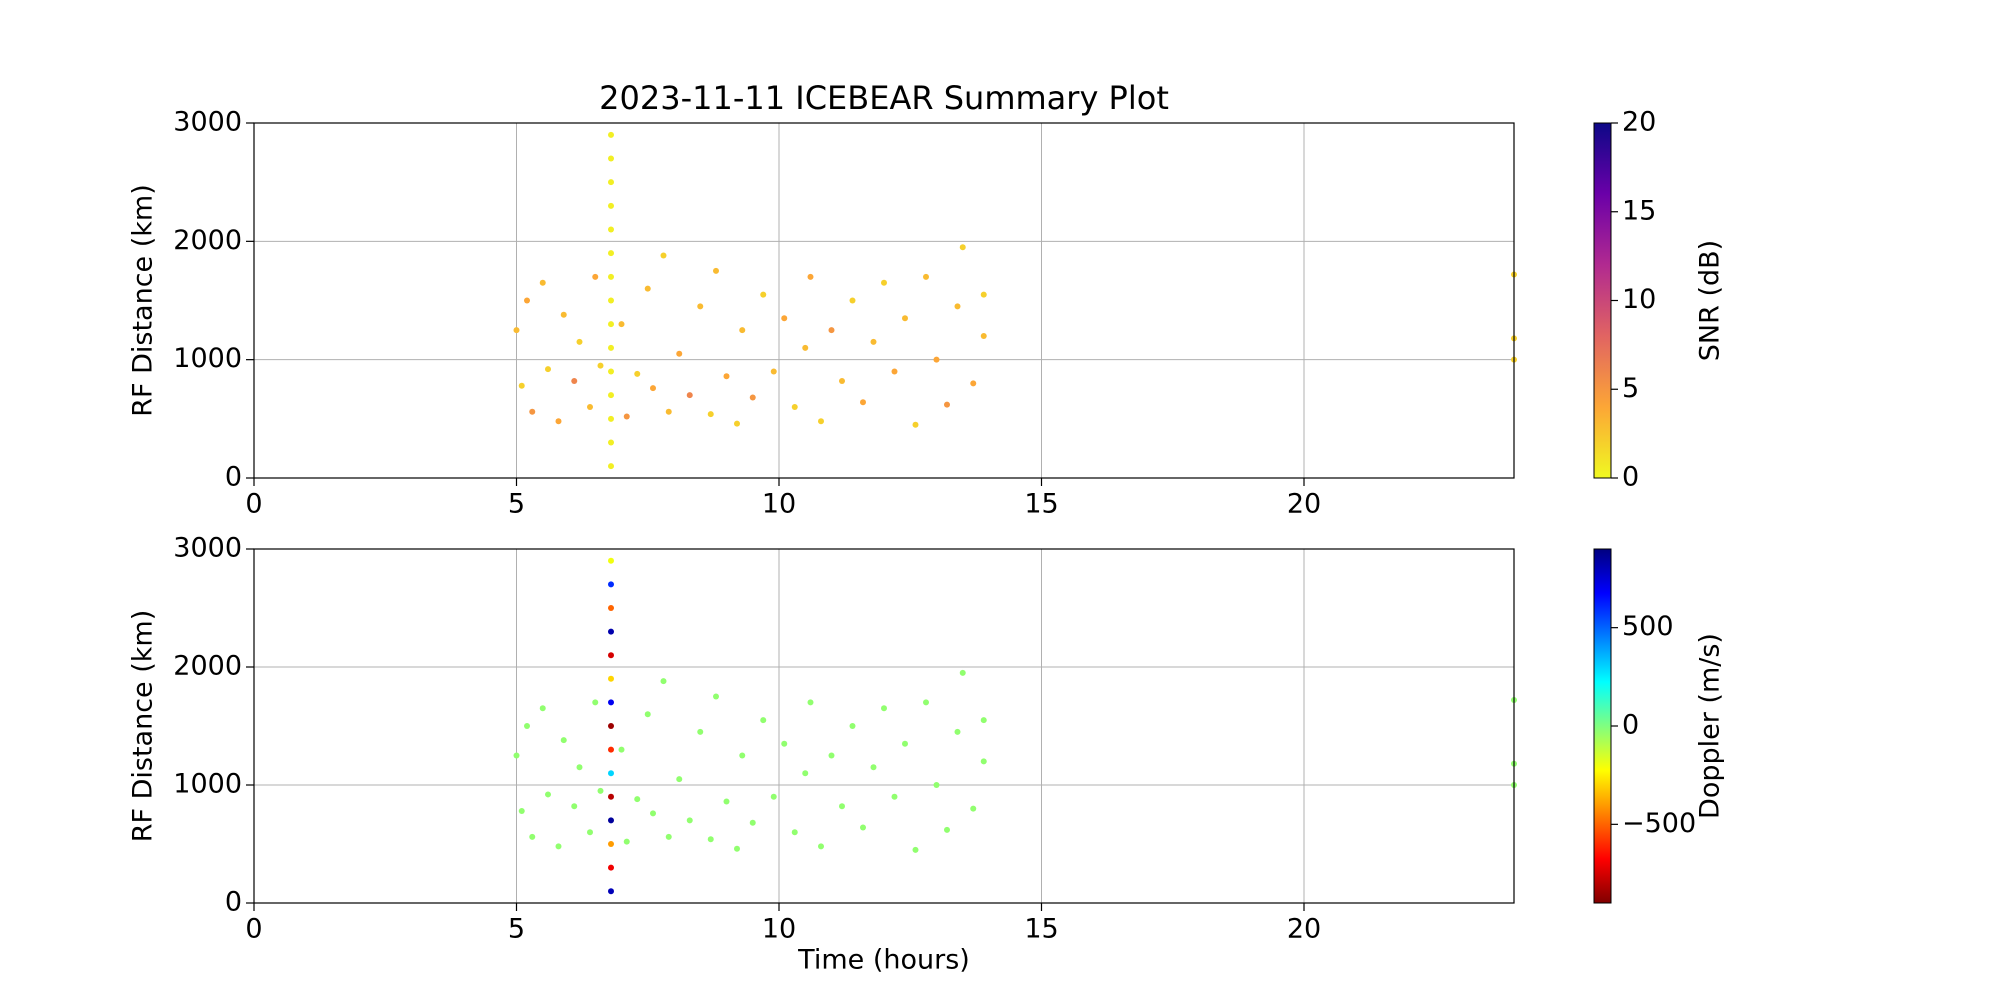 Image resolution: width=2000 pixels, height=1000 pixels. What do you see at coordinates (1639, 210) in the screenshot?
I see `colorbar-tick-label: 15` at bounding box center [1639, 210].